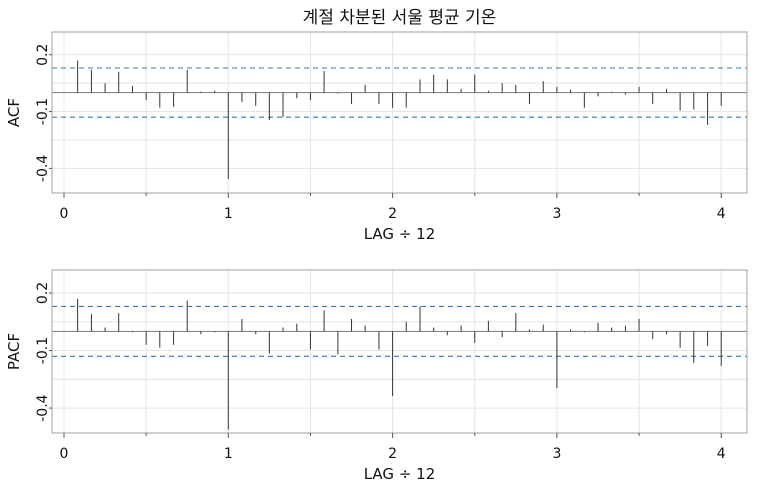 The width and height of the screenshot is (761, 490). I want to click on acf-x-tick-label-1: 1, so click(228, 214).